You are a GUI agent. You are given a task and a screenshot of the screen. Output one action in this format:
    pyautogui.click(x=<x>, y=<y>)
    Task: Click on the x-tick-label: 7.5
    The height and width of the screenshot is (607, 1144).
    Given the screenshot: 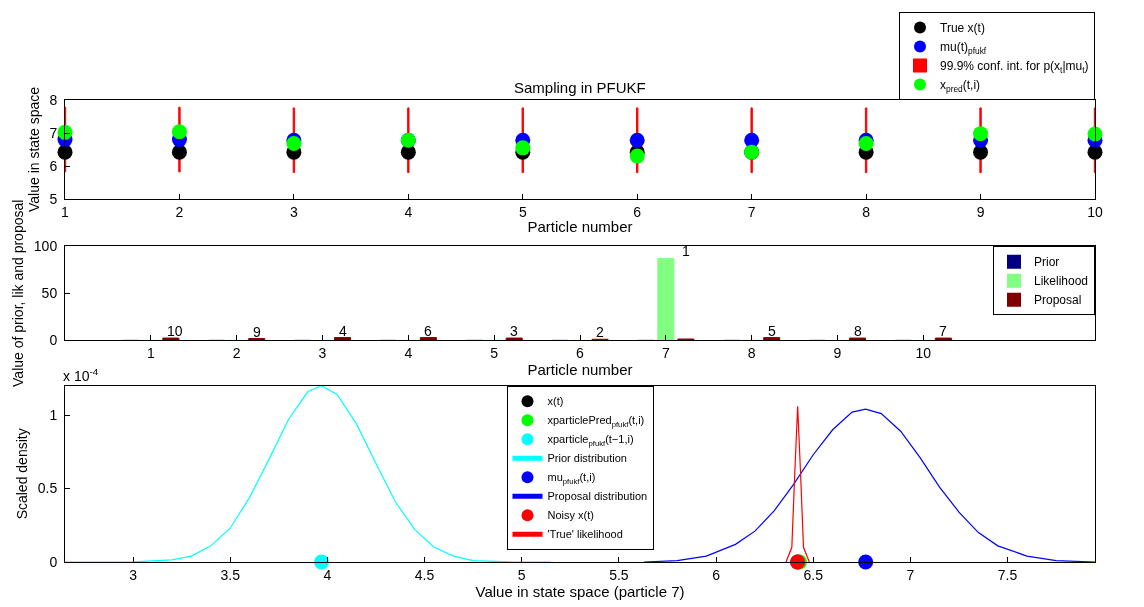 What is the action you would take?
    pyautogui.click(x=1007, y=574)
    